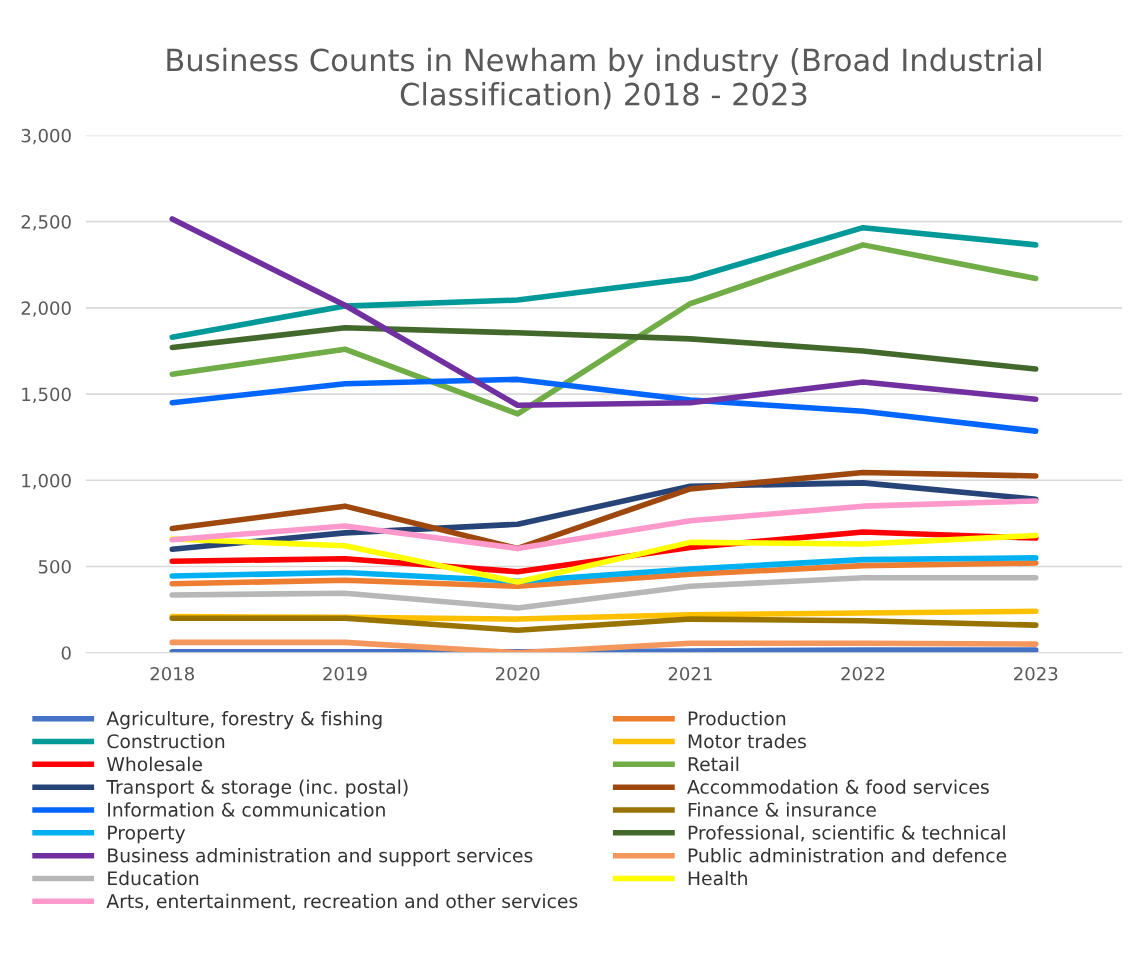 This screenshot has width=1145, height=967. I want to click on legend-label: Finance & insurance, so click(782, 809).